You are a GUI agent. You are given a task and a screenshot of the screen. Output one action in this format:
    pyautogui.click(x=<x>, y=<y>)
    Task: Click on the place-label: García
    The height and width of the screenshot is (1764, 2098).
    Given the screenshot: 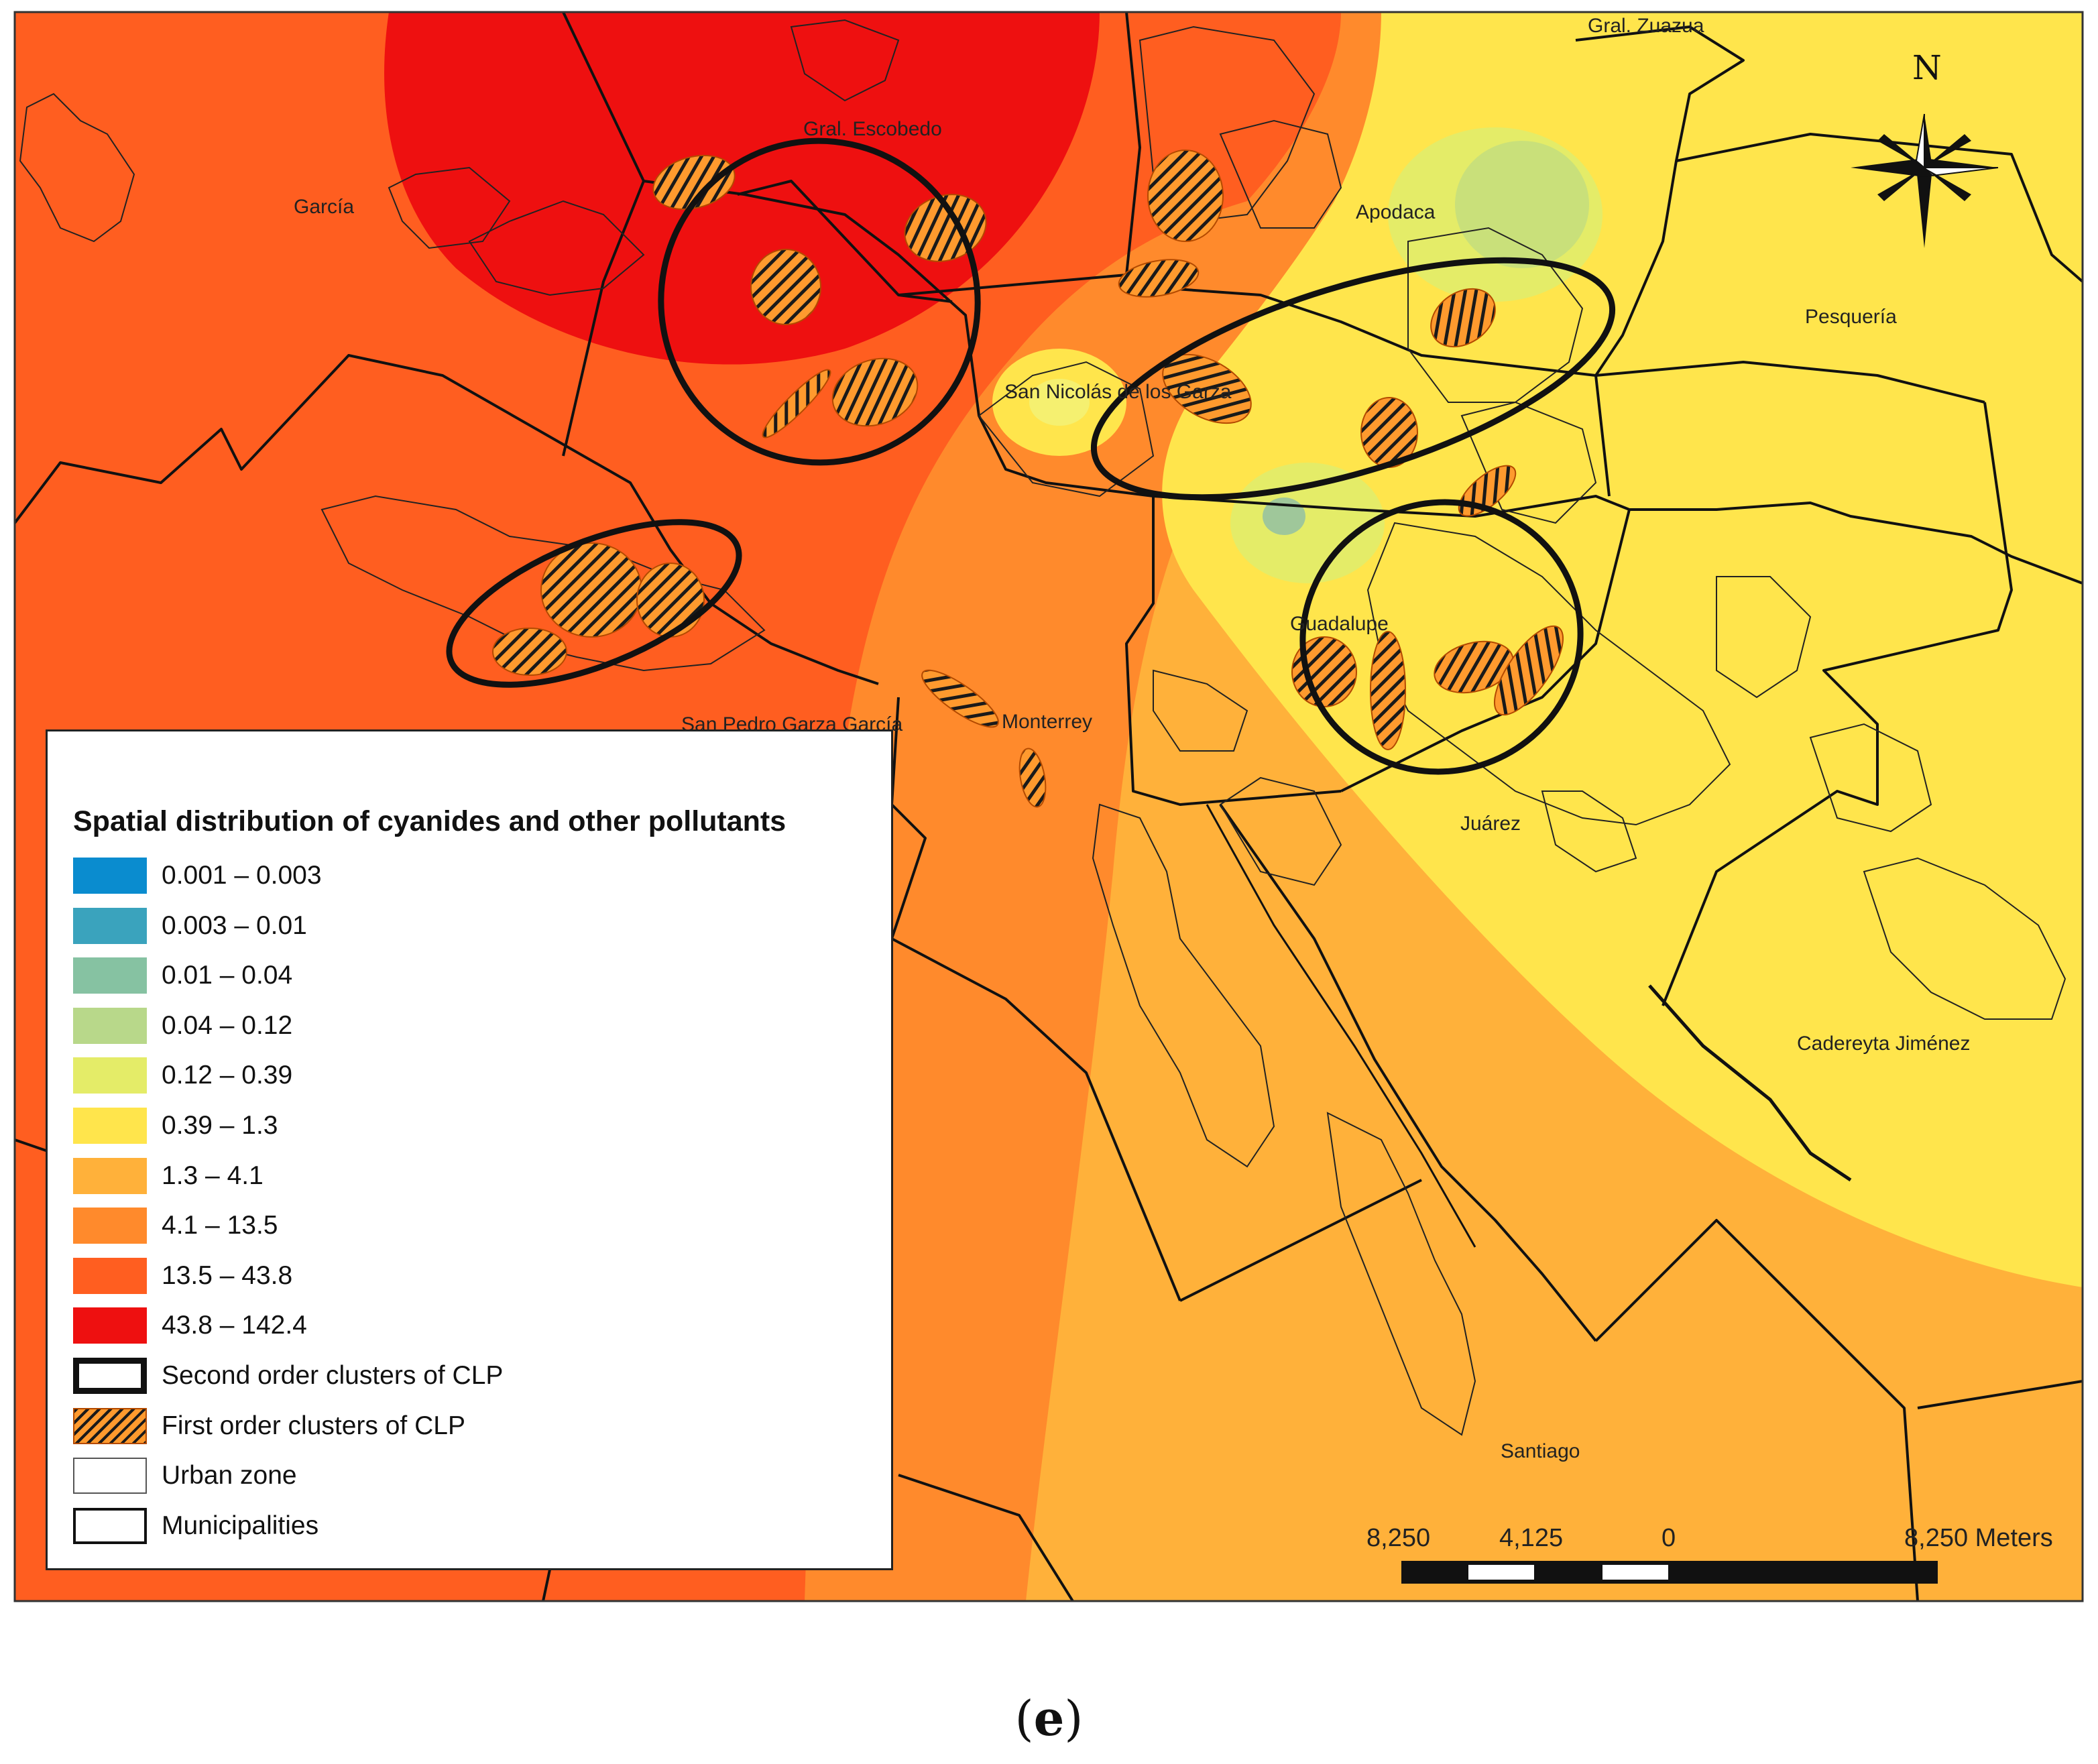 What is the action you would take?
    pyautogui.click(x=324, y=207)
    